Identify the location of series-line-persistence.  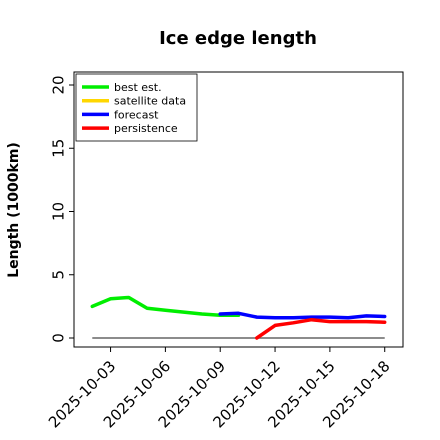
(321, 328).